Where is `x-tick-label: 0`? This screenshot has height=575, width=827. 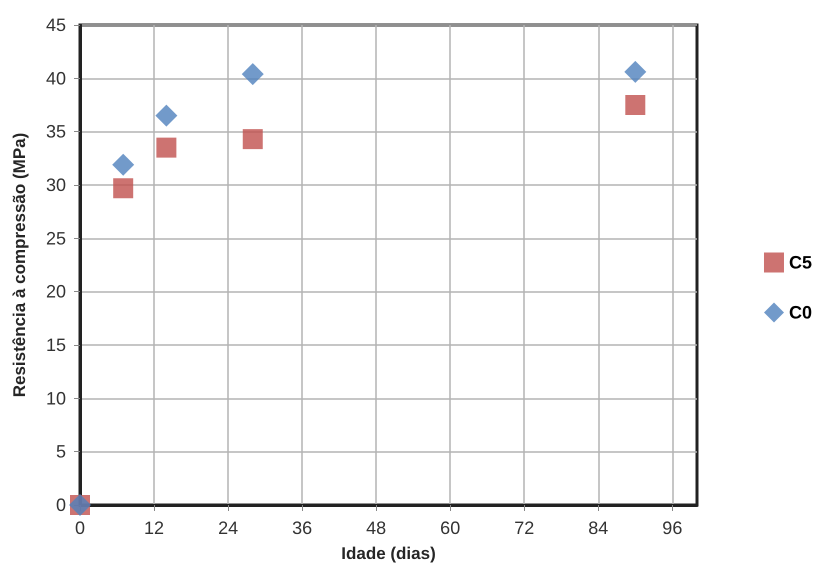 x-tick-label: 0 is located at coordinates (80, 528).